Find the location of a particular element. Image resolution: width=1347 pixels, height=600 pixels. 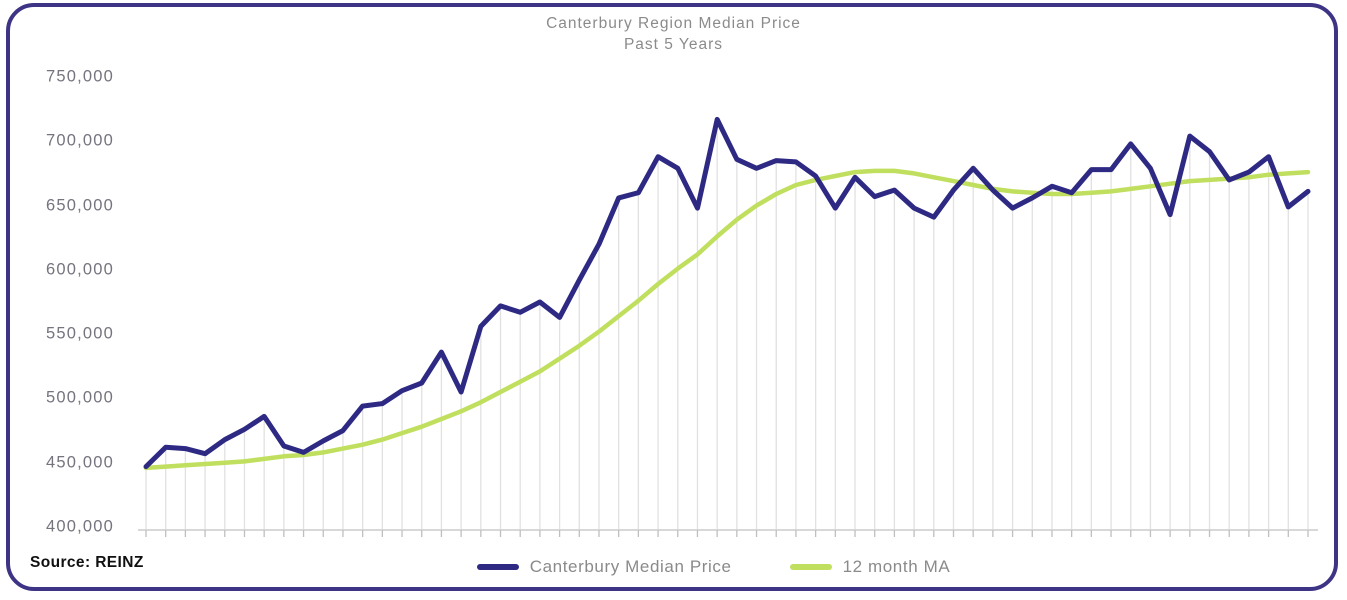

chart-title: Canterbury Region Median Price is located at coordinates (673, 23).